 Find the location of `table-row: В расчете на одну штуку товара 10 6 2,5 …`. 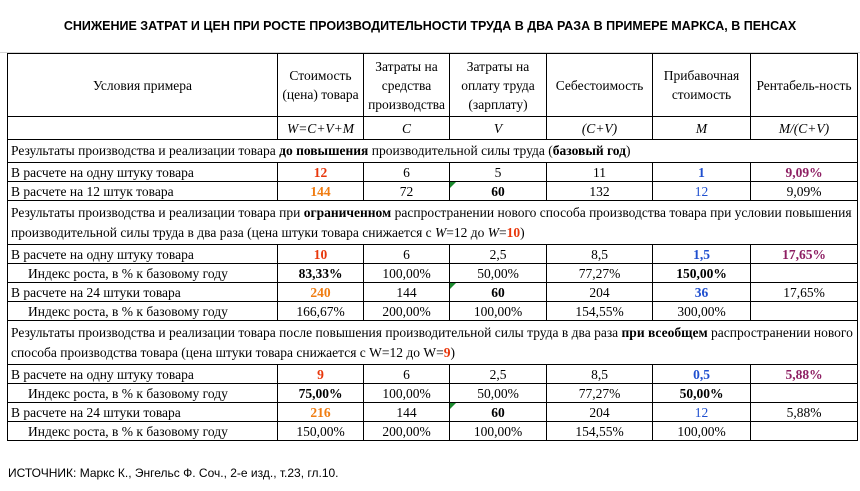

table-row: В расчете на одну штуку товара 10 6 2,5 … is located at coordinates (432, 254).